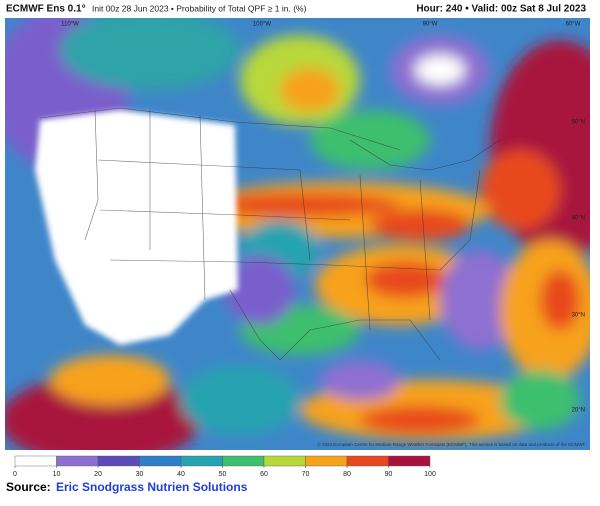 The height and width of the screenshot is (506, 600). I want to click on colorbar-tick-label: 20, so click(98, 474).